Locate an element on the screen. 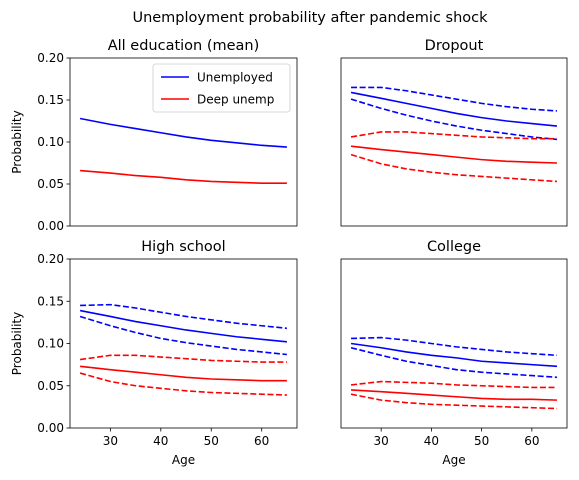 The height and width of the screenshot is (480, 579). panel-title: College is located at coordinates (454, 247).